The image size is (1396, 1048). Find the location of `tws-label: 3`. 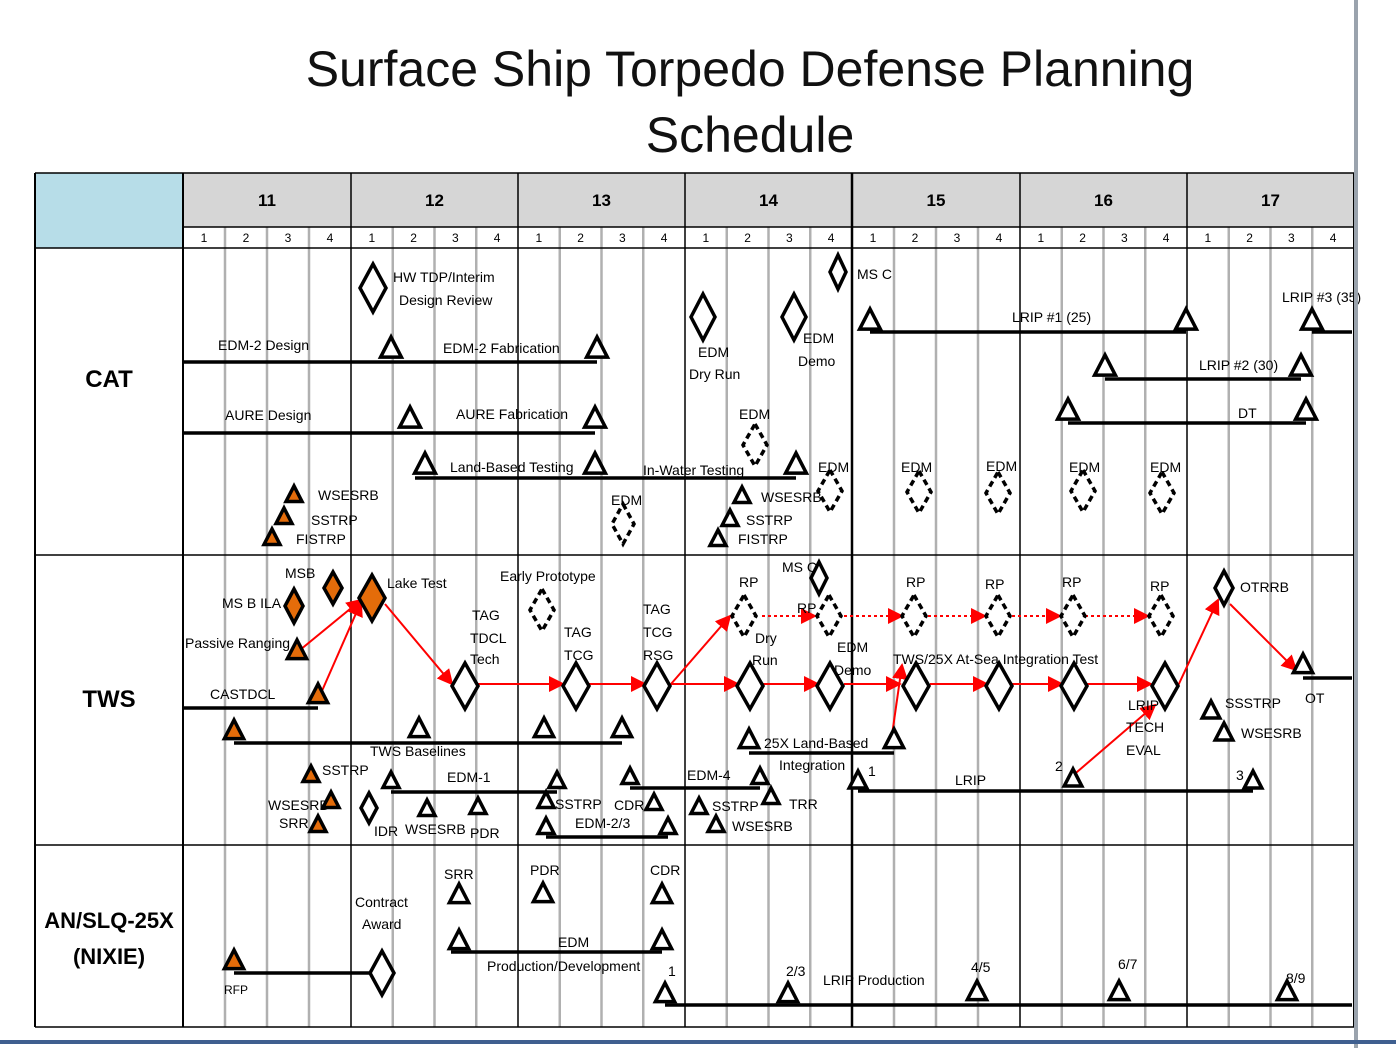

tws-label: 3 is located at coordinates (1240, 775).